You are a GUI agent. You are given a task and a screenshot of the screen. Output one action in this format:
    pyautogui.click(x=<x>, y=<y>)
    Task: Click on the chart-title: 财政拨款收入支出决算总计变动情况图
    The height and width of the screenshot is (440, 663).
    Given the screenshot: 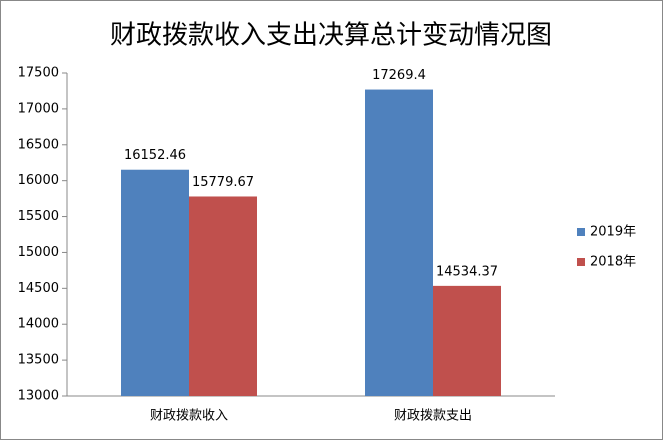 What is the action you would take?
    pyautogui.click(x=331, y=36)
    